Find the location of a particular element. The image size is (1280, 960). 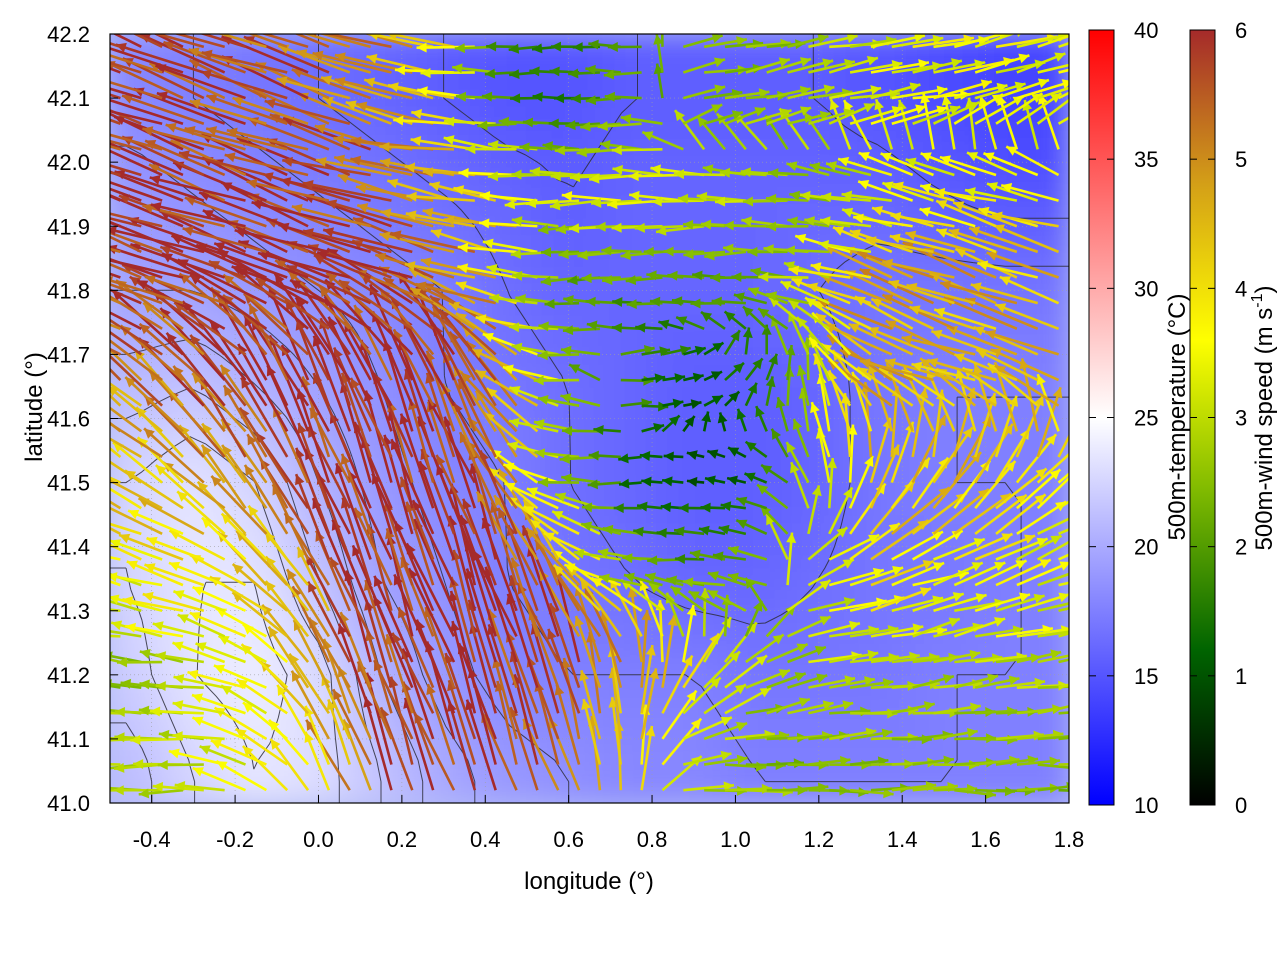

y-tick-label: 41.3 is located at coordinates (68, 611).